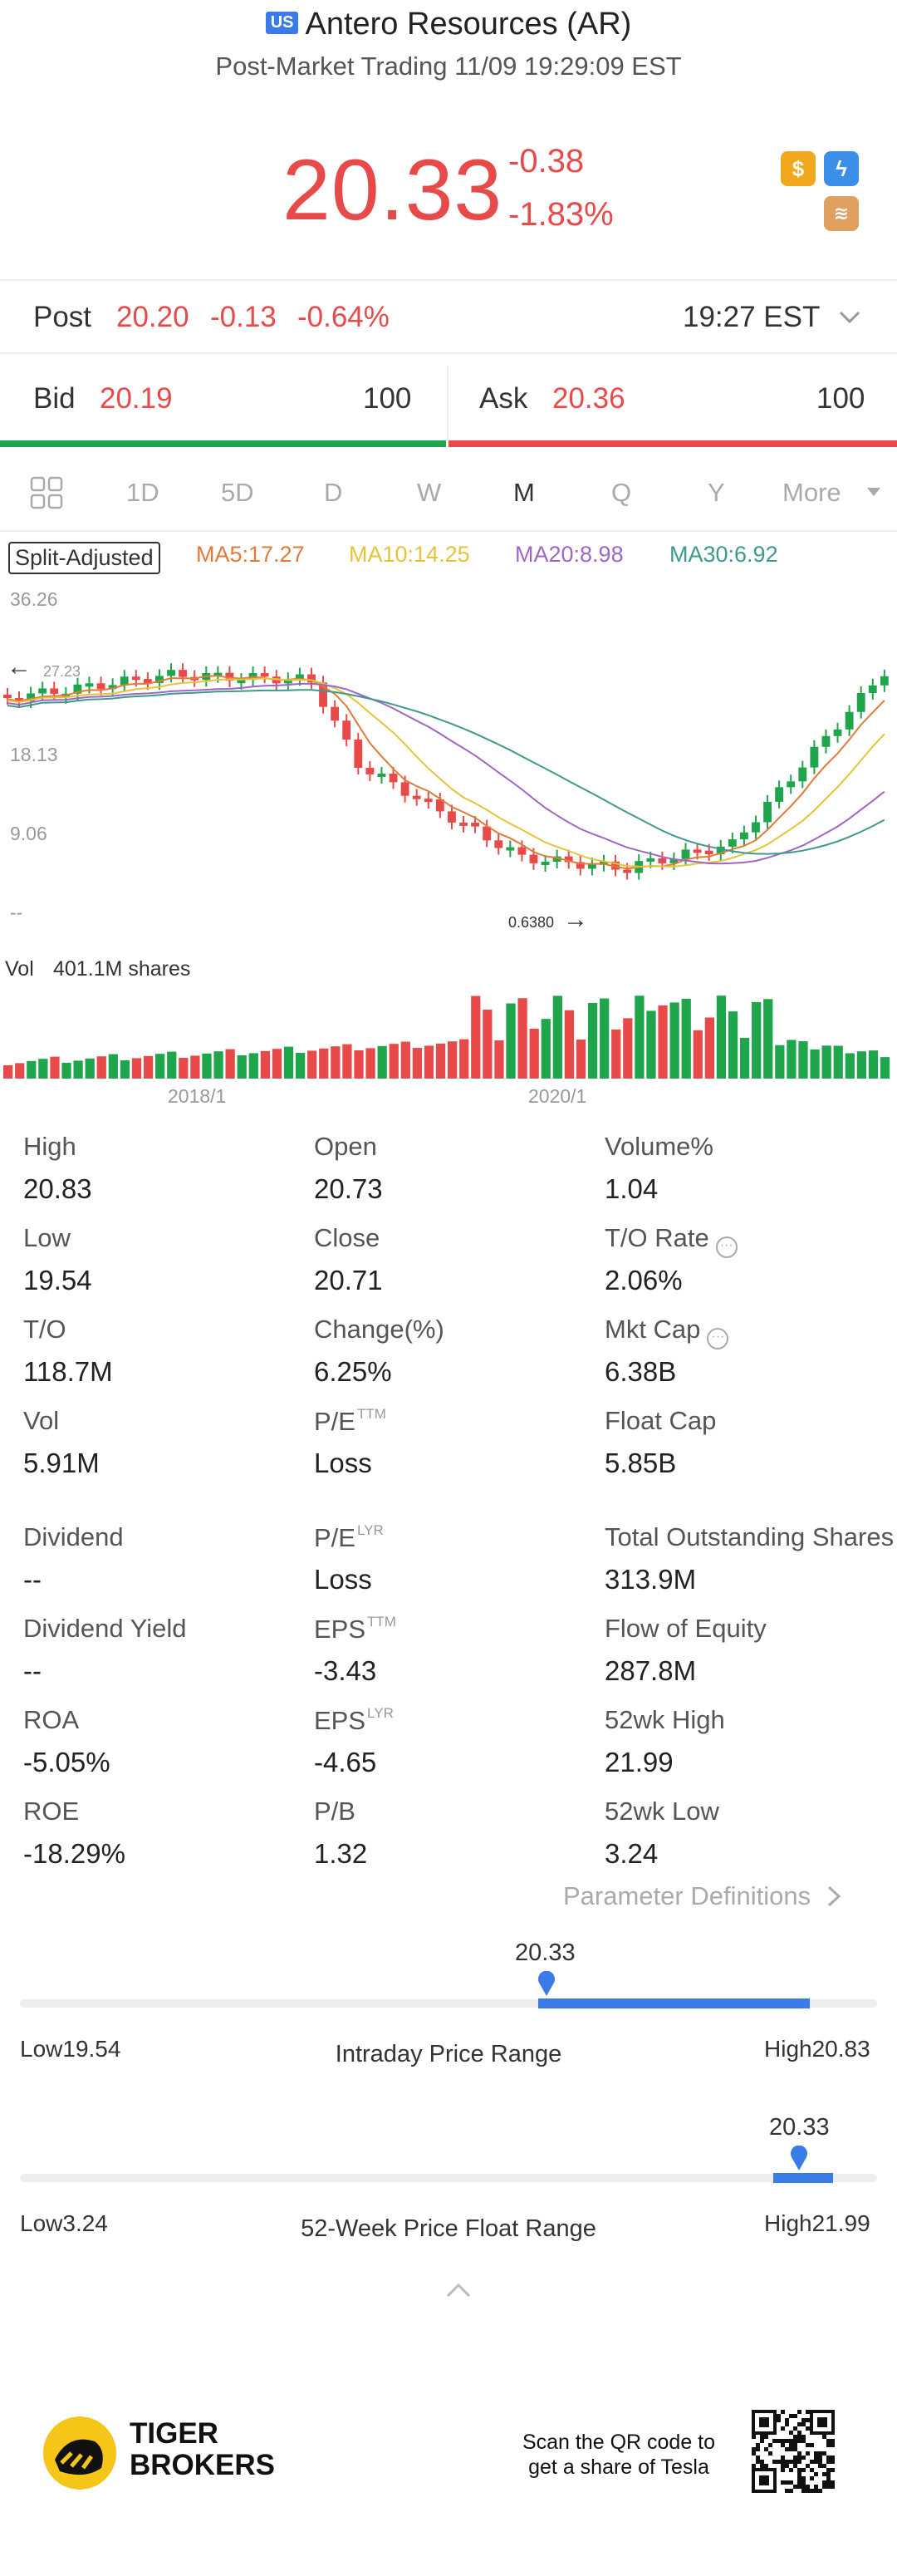 The image size is (897, 2576). What do you see at coordinates (619, 2442) in the screenshot?
I see `qr-caption-line-1: Scan the QR code to` at bounding box center [619, 2442].